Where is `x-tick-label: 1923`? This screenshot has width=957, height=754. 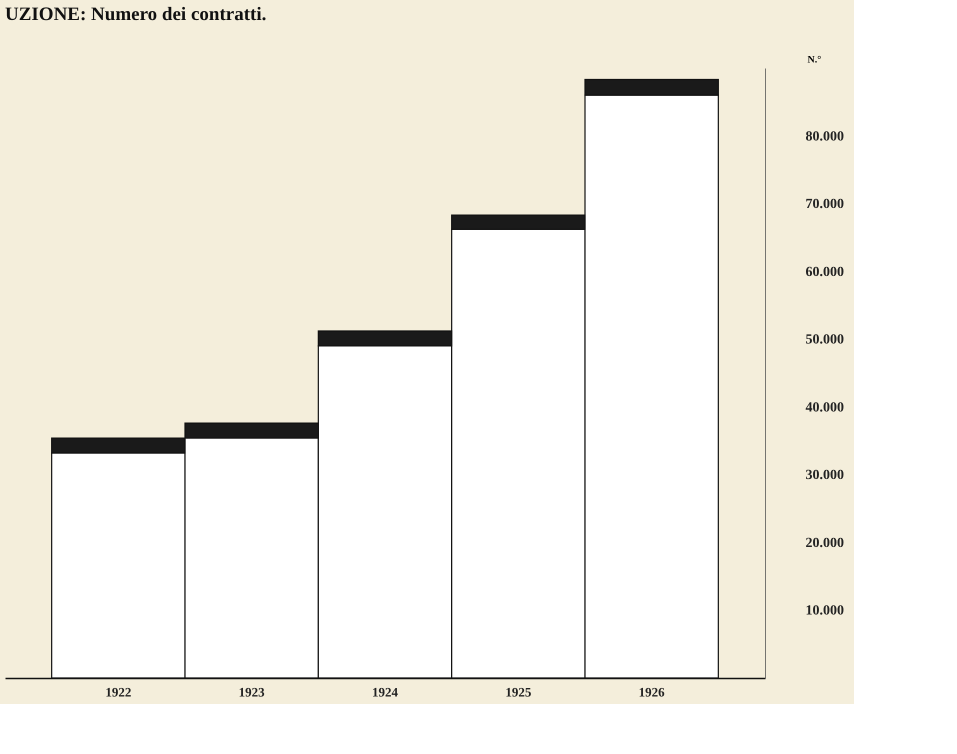
x-tick-label: 1923 is located at coordinates (252, 692).